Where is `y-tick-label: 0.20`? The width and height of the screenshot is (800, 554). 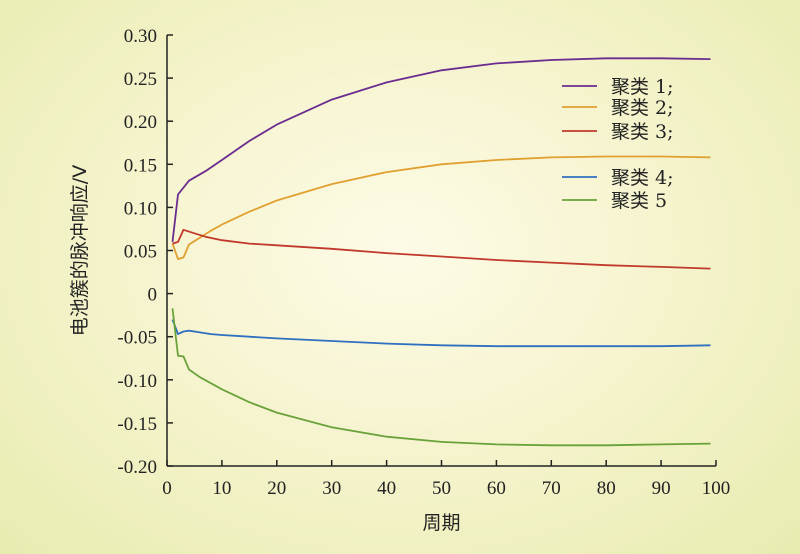 y-tick-label: 0.20 is located at coordinates (140, 122).